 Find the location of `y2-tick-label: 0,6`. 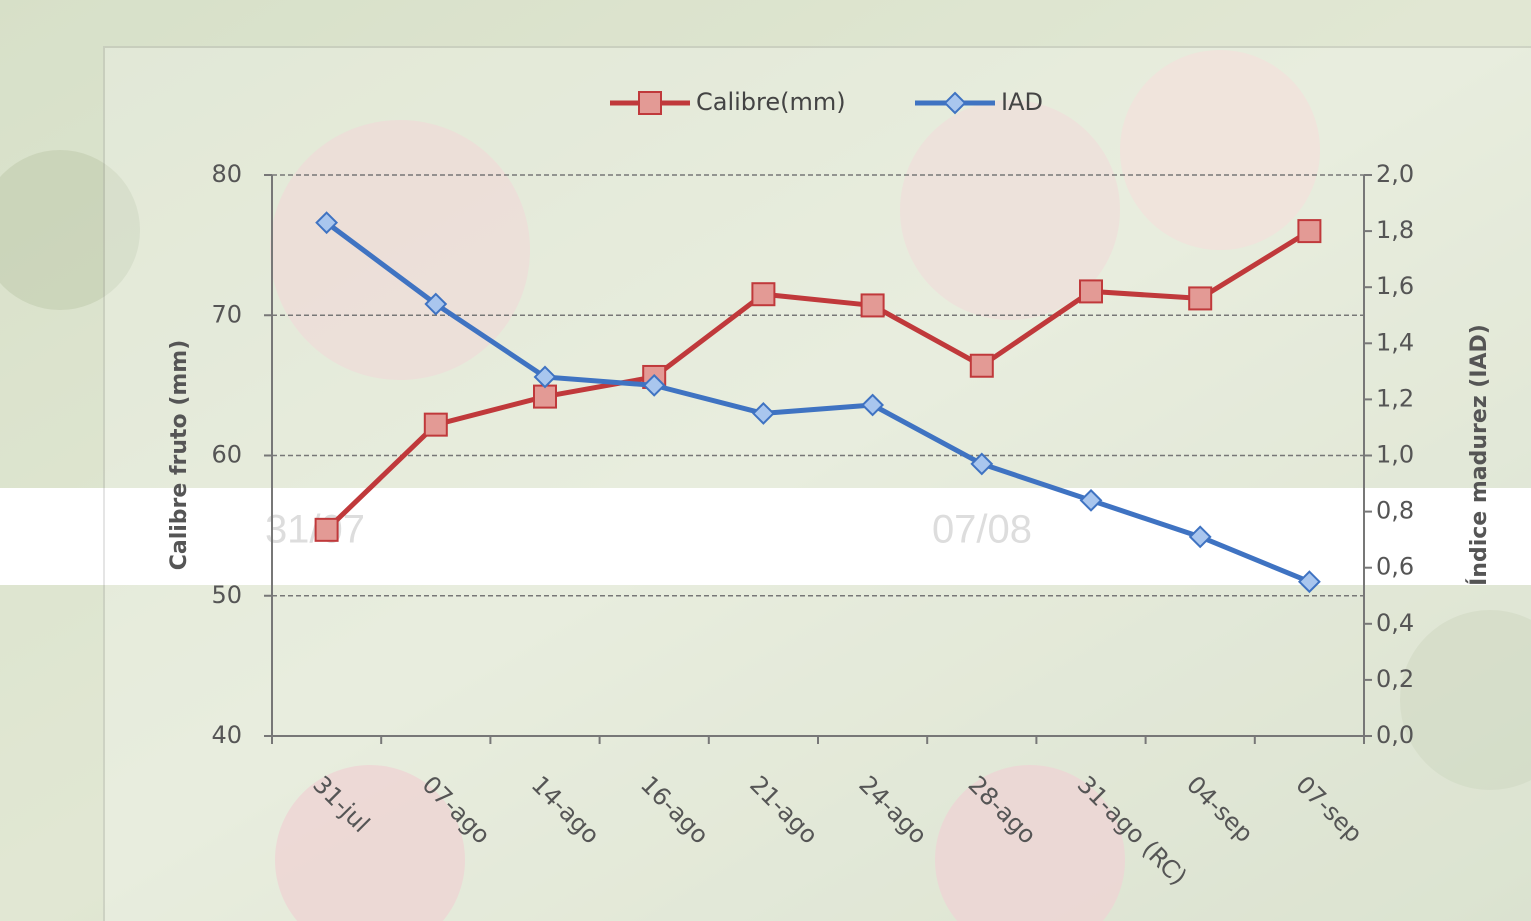

y2-tick-label: 0,6 is located at coordinates (1395, 567).